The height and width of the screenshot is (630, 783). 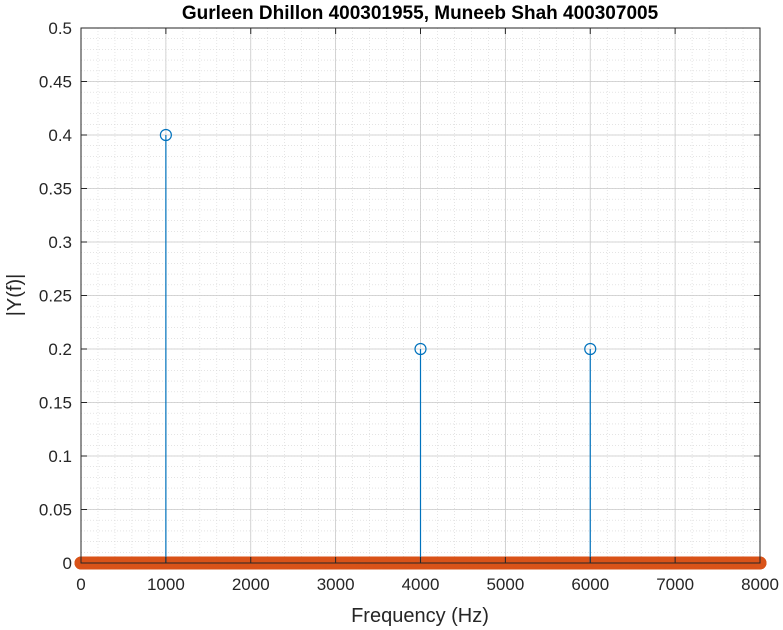 I want to click on y-tick-label: 0.3, so click(x=60, y=242).